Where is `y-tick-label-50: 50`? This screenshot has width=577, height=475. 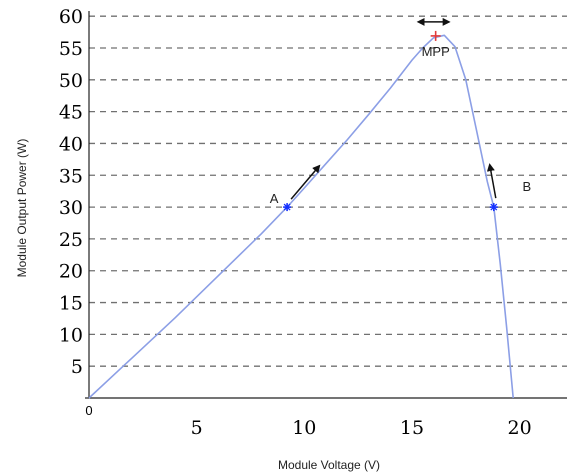 y-tick-label-50: 50 is located at coordinates (71, 81).